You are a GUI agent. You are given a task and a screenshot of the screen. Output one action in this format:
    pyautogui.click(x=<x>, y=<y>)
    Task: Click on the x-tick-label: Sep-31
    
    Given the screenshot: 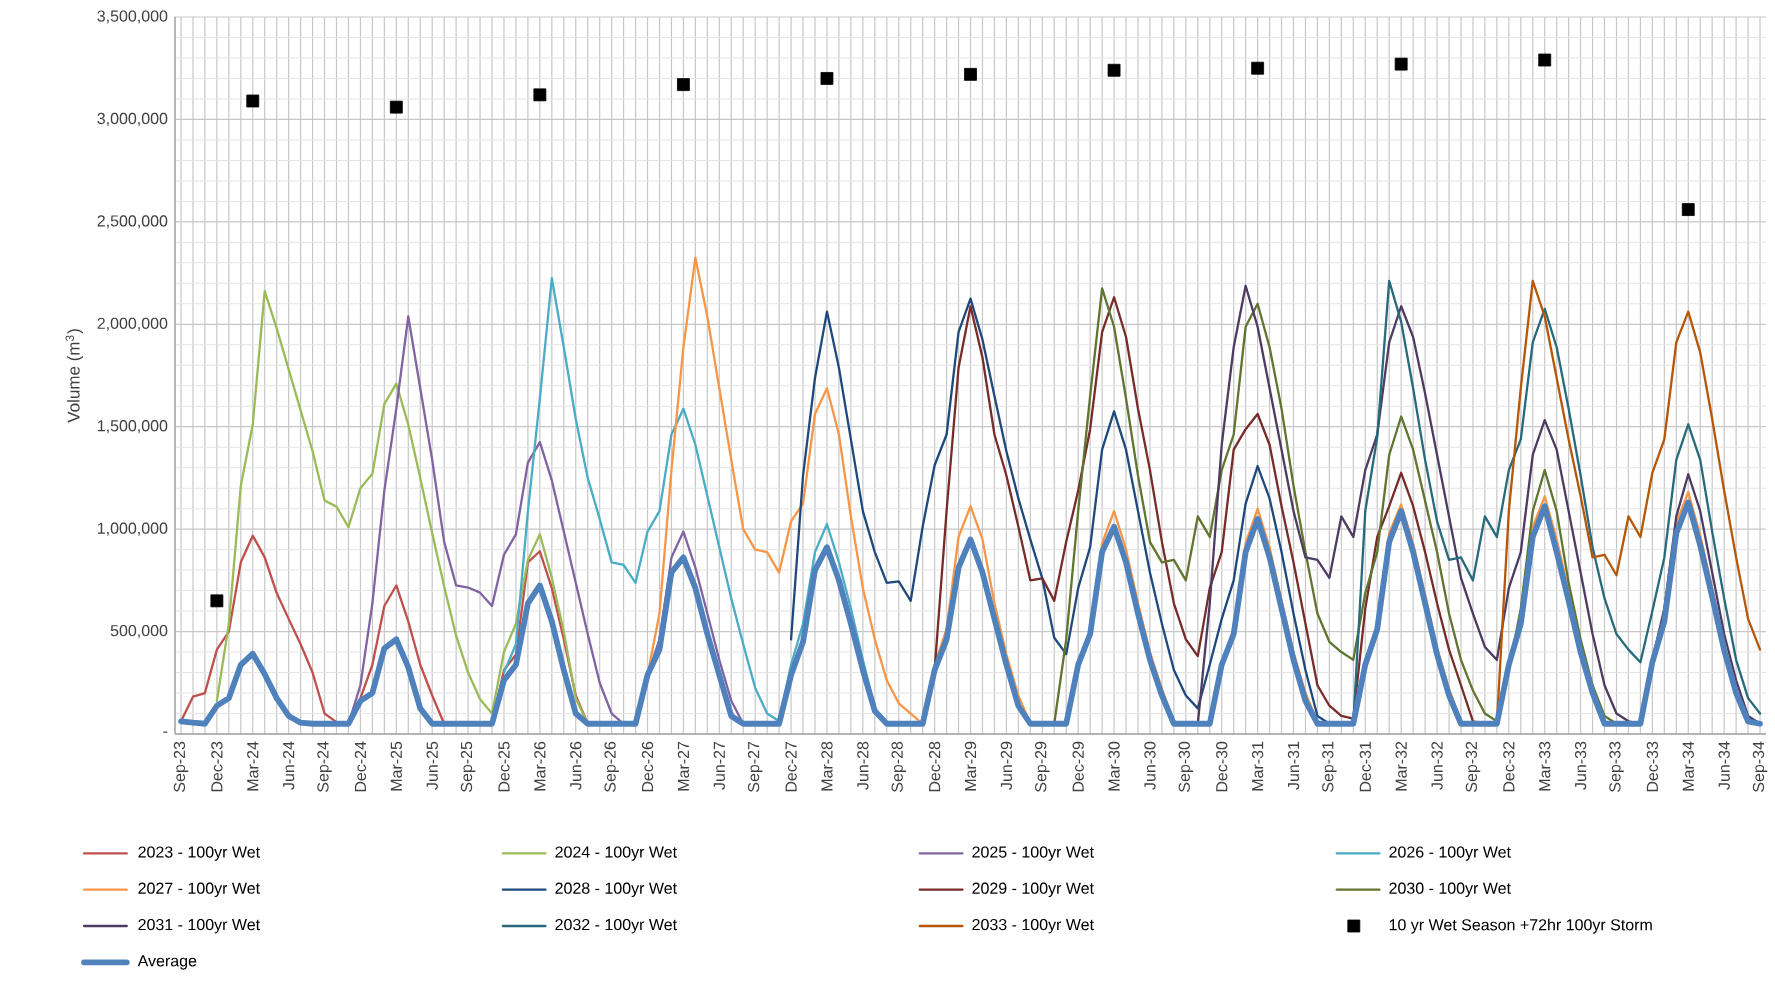 What is the action you would take?
    pyautogui.click(x=1329, y=766)
    